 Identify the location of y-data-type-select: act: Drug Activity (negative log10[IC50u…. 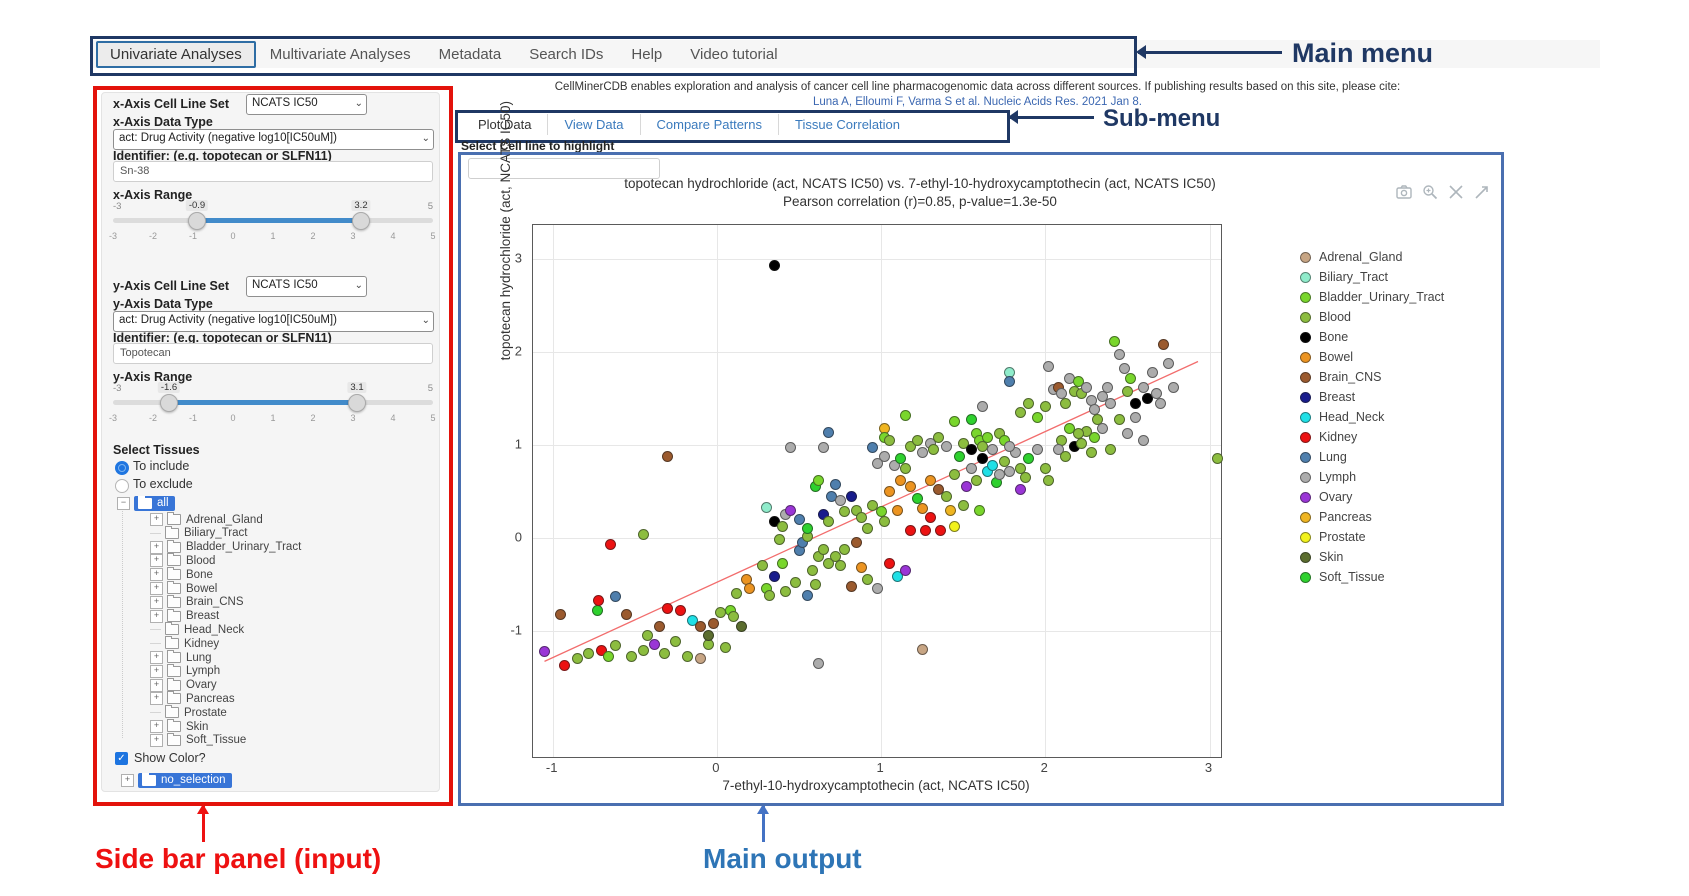
(273, 321).